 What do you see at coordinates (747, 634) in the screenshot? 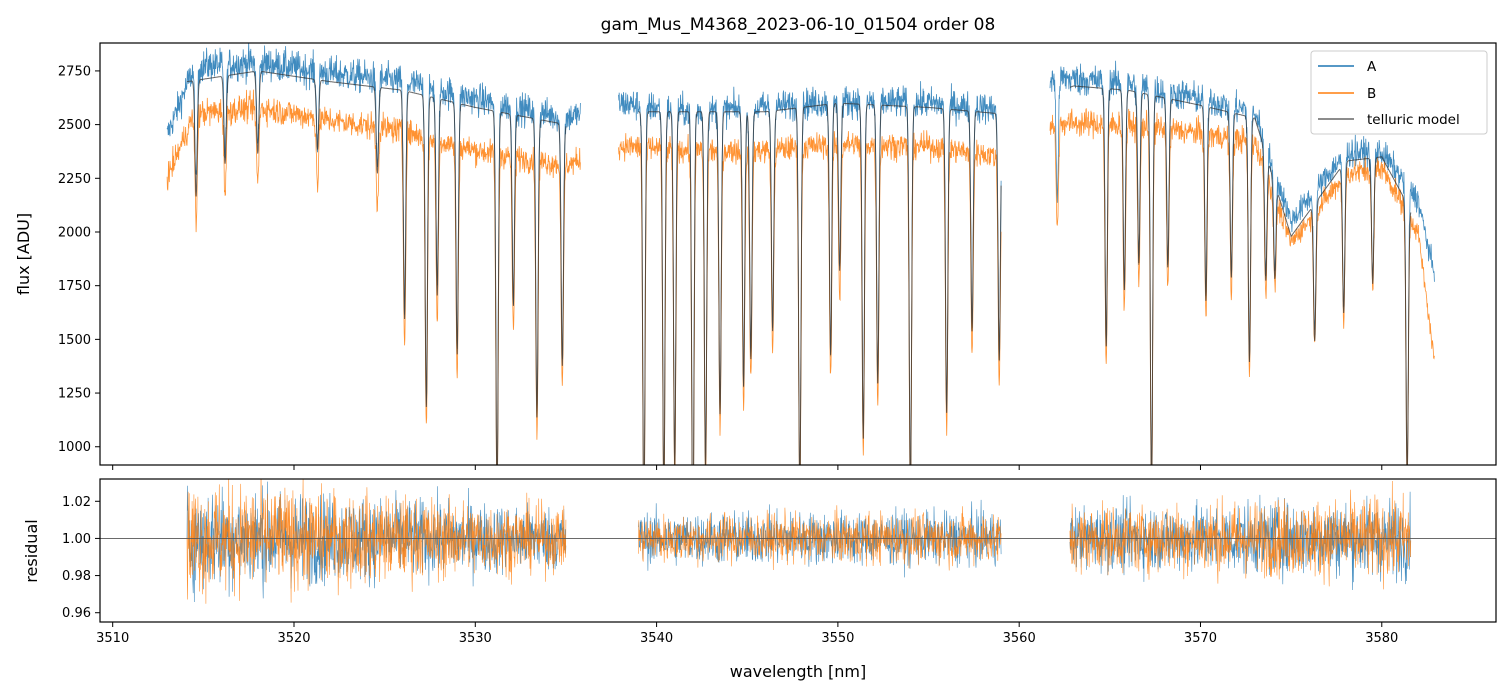
I see `bottom-x-ticks: 3510 3520 3530 3540 3550 3560 3570 3580` at bounding box center [747, 634].